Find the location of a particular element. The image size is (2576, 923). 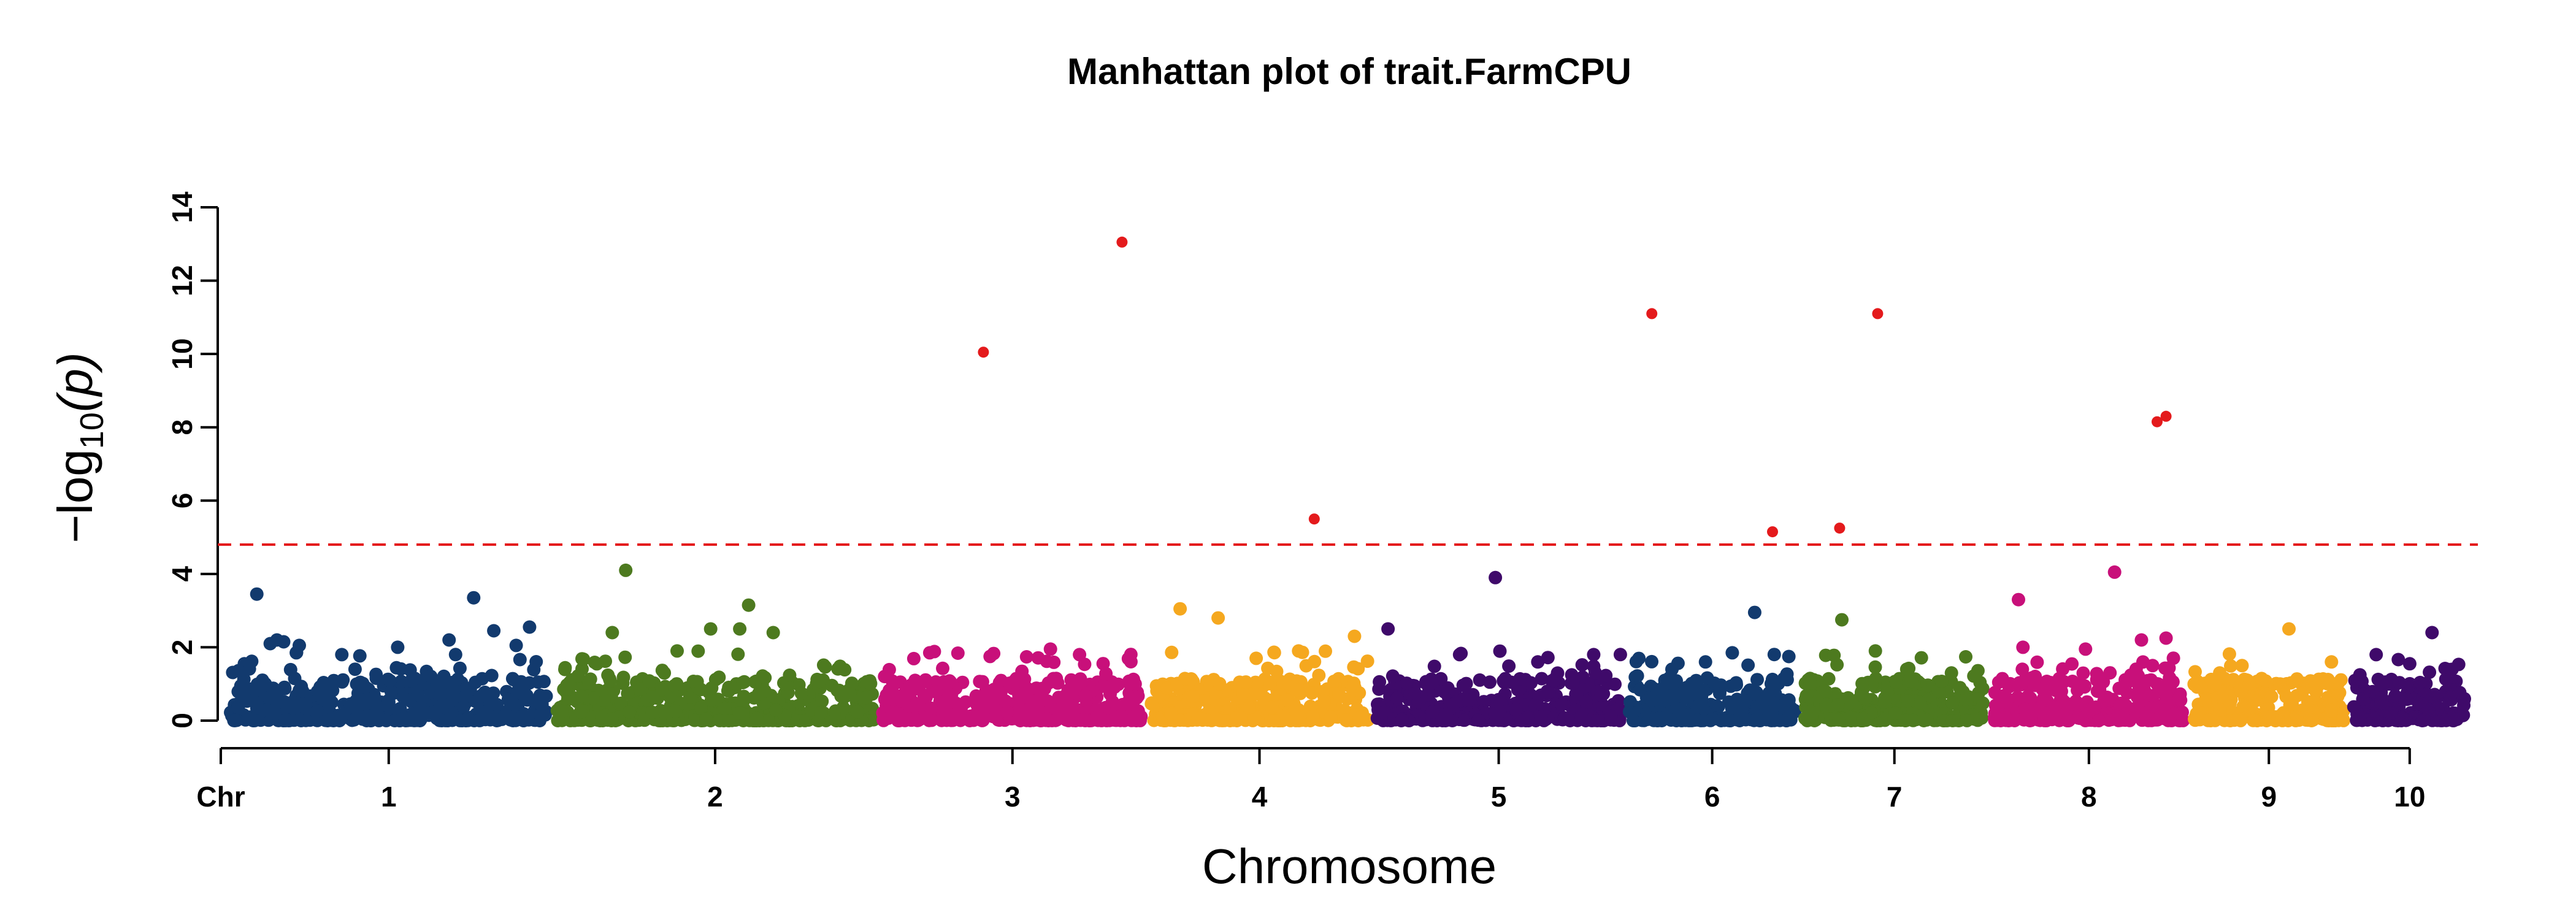

chromosome-1-points is located at coordinates (388, 657).